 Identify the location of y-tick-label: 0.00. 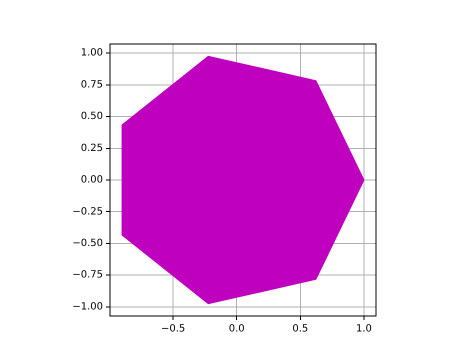
(91, 180).